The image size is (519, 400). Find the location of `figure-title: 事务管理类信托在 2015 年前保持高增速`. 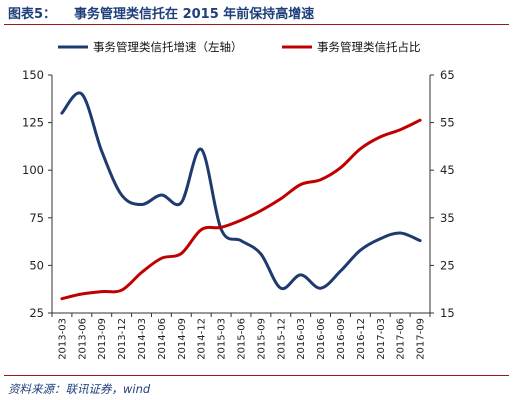

figure-title: 事务管理类信托在 2015 年前保持高增速 is located at coordinates (194, 14).